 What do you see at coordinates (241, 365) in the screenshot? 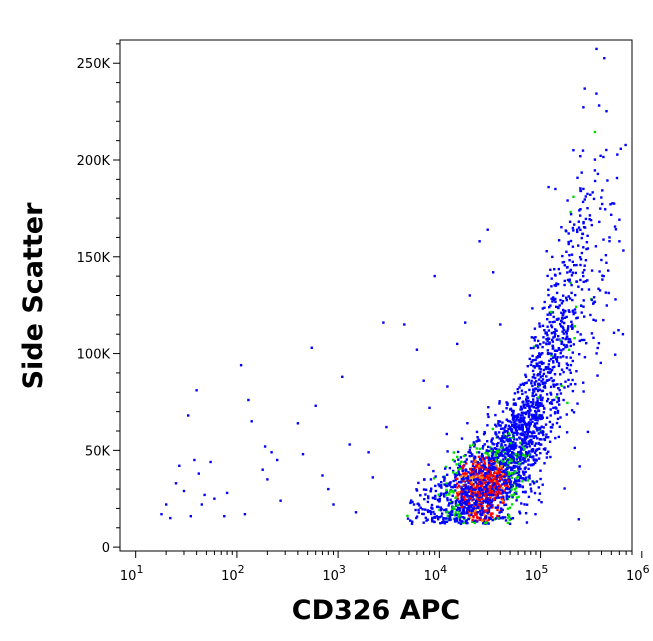
I see `sparse-point` at bounding box center [241, 365].